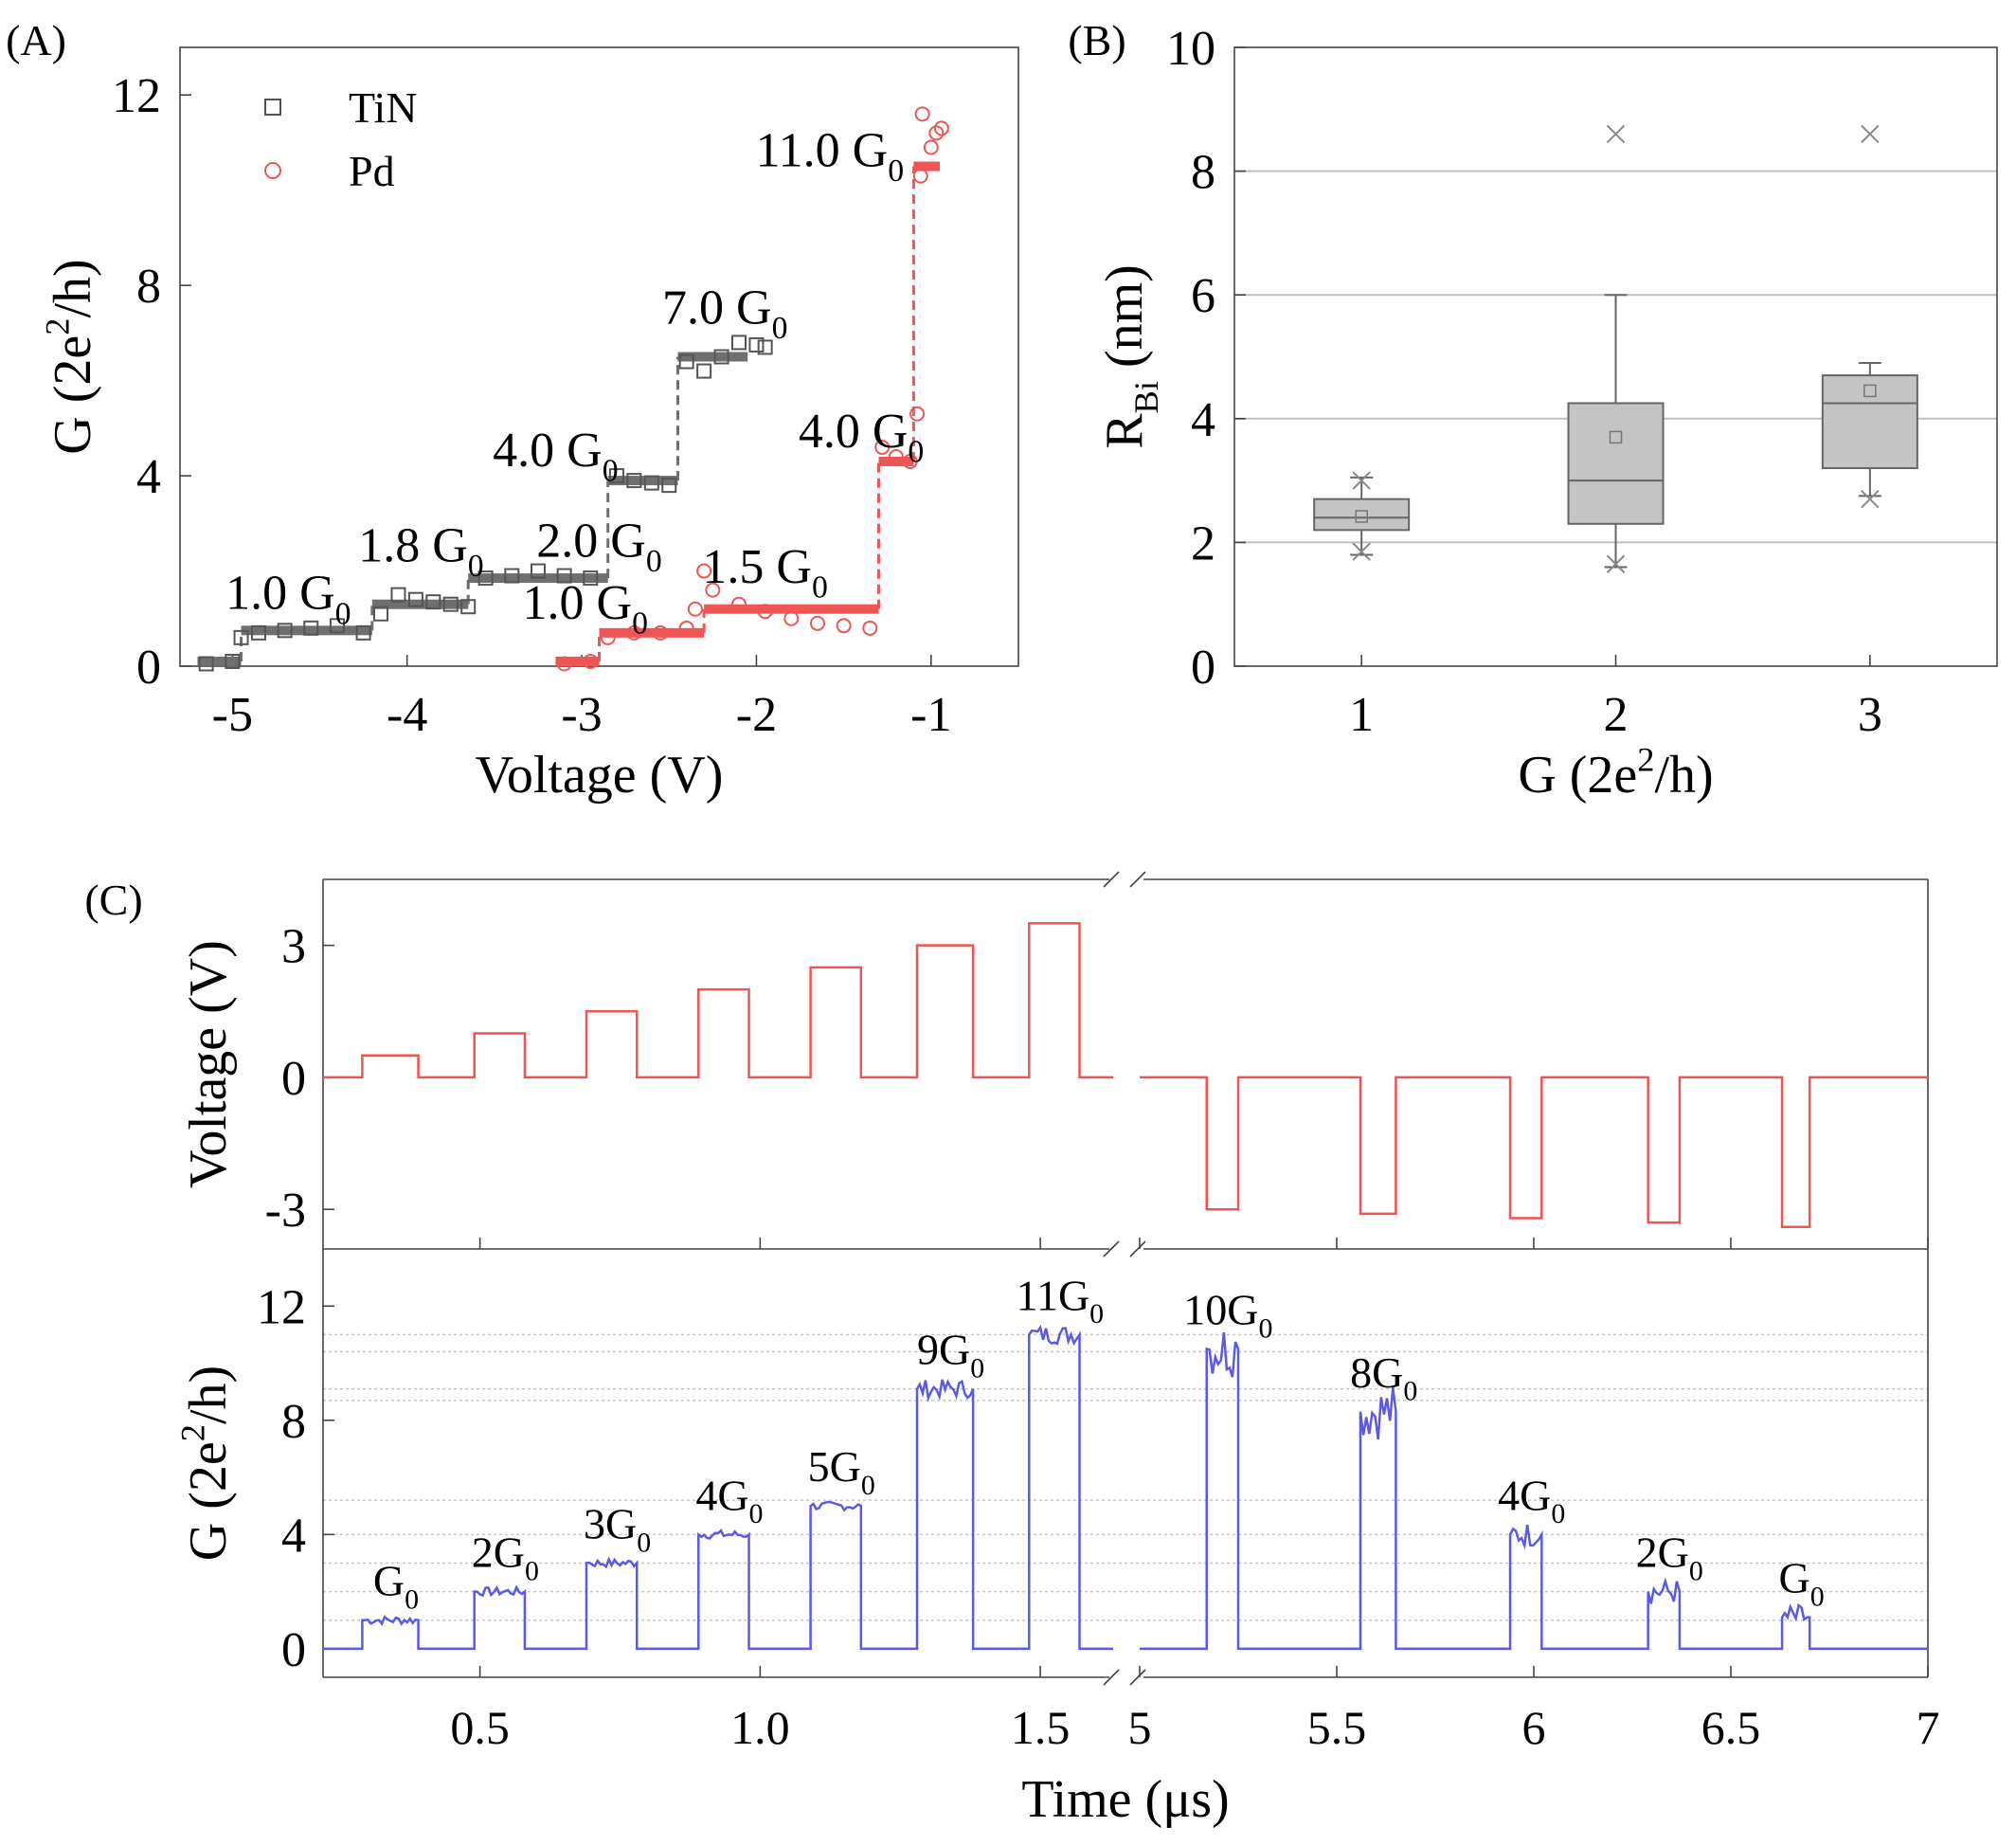 The width and height of the screenshot is (2016, 1845). Describe the element at coordinates (1140, 1727) in the screenshot. I see `x-tick-label-c: 5` at that location.